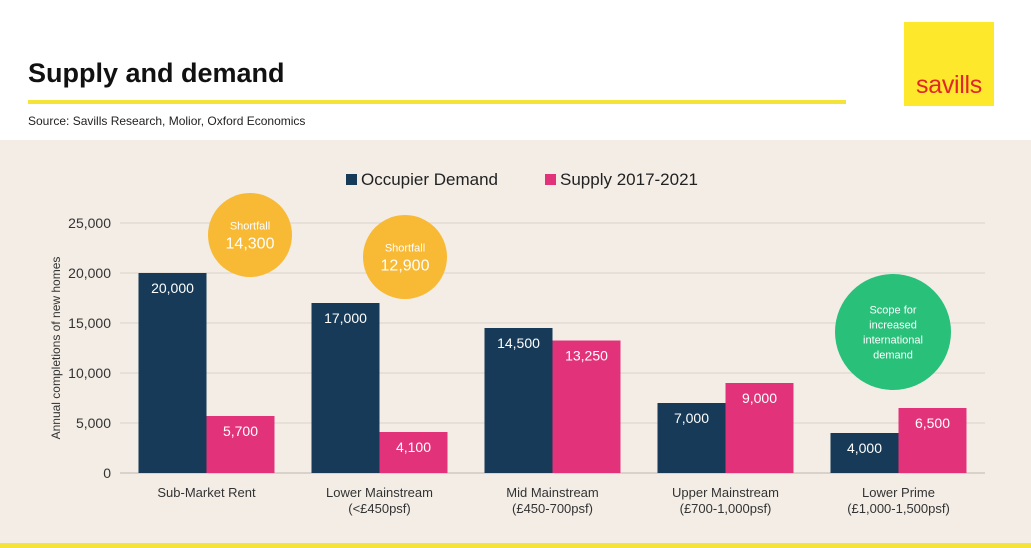  Describe the element at coordinates (893, 326) in the screenshot. I see `annotation-text: increased` at that location.